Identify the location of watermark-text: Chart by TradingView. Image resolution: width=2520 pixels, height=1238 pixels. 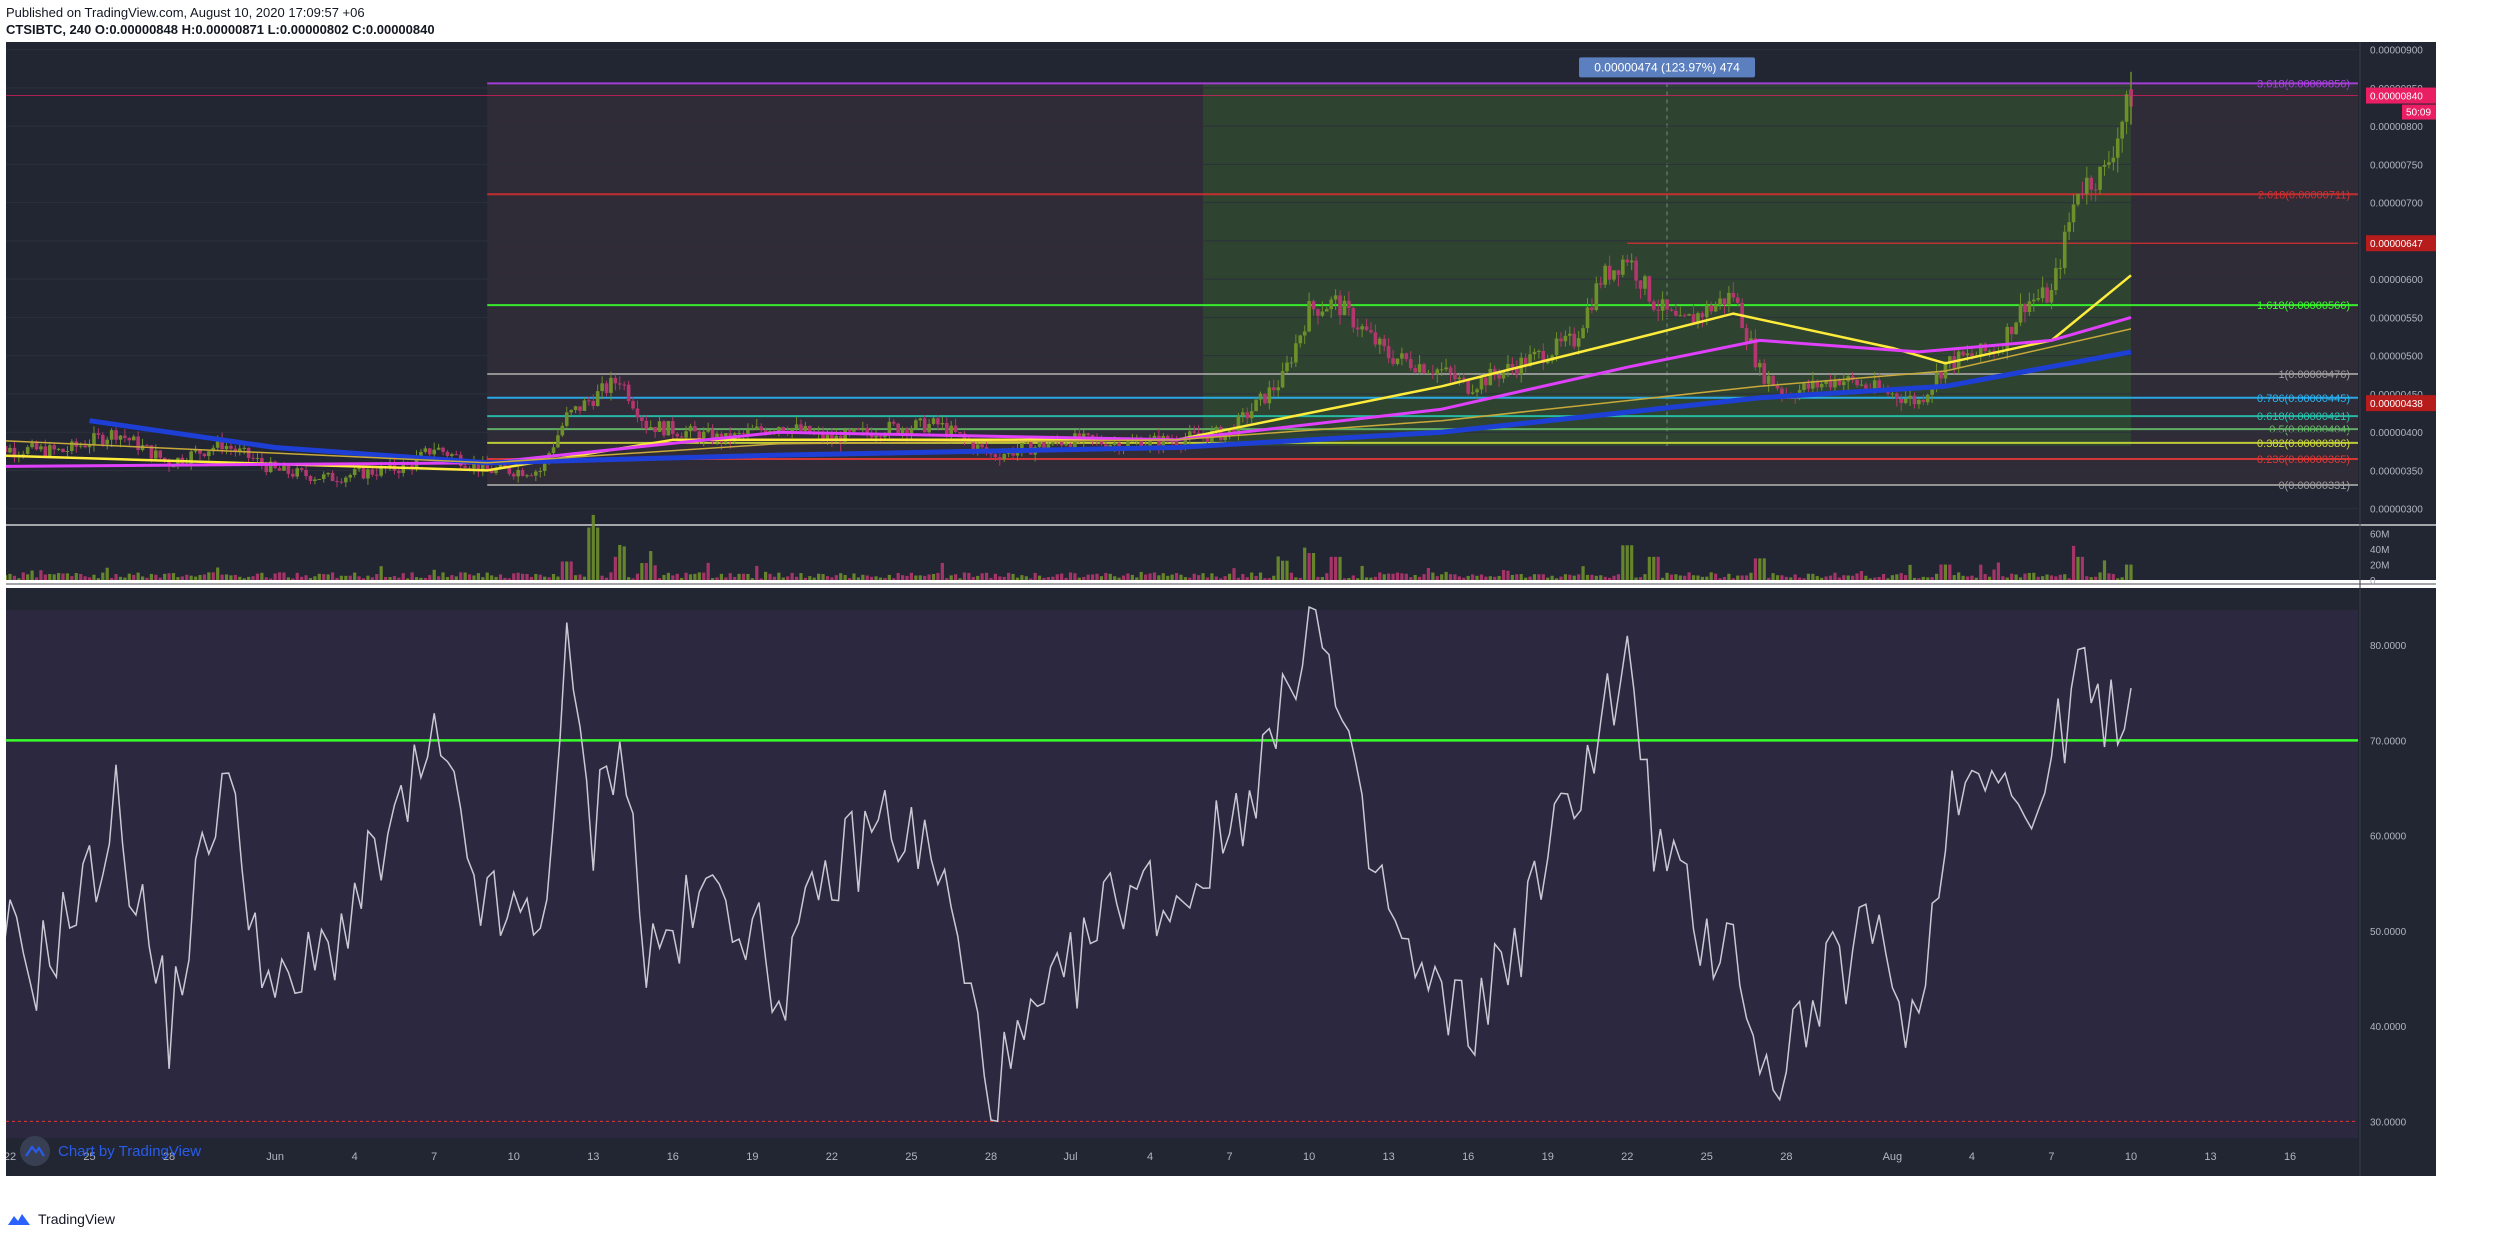
(130, 1151).